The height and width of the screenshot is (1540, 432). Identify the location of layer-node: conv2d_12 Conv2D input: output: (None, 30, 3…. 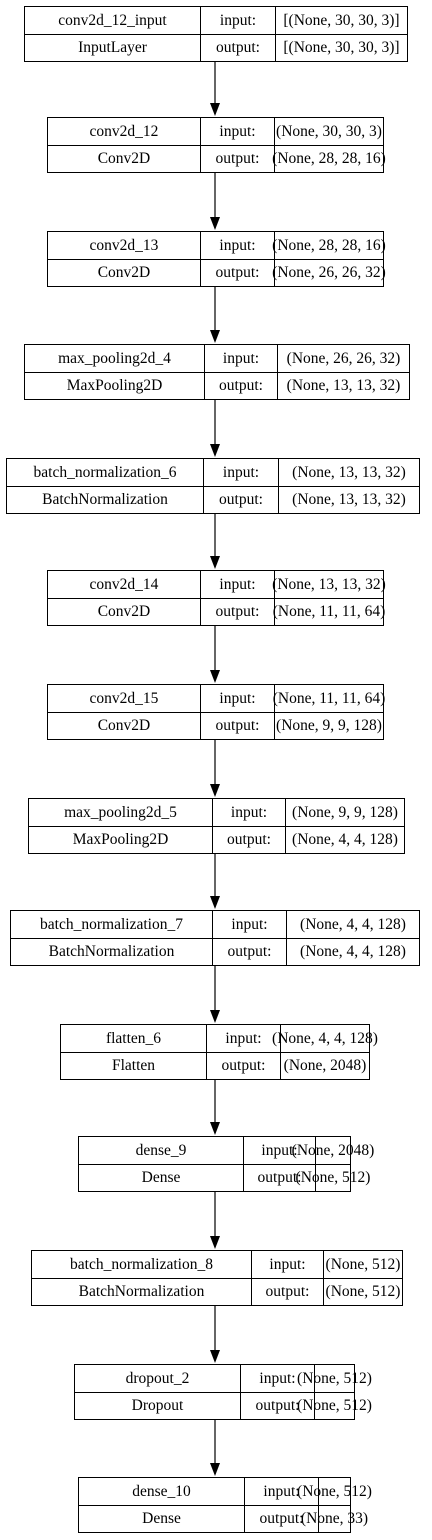
(216, 145).